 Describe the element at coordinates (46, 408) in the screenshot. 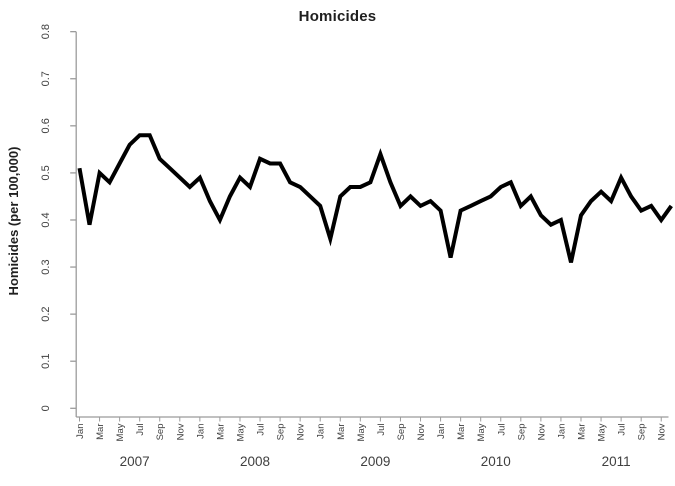

I see `y-tick-label: 0` at that location.